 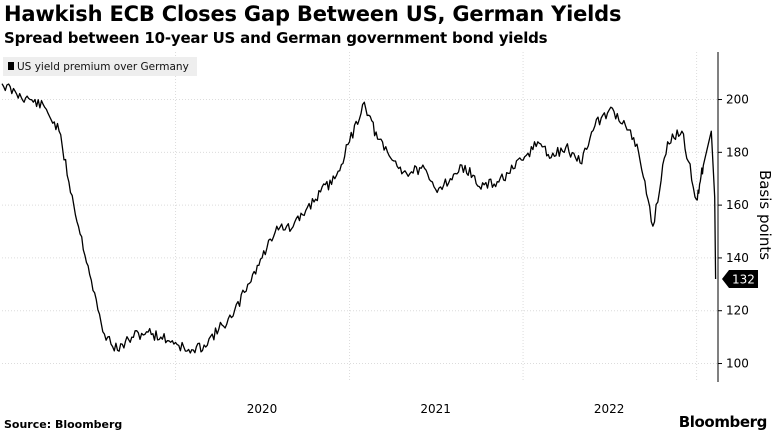 What do you see at coordinates (737, 364) in the screenshot?
I see `y-tick-label: 100` at bounding box center [737, 364].